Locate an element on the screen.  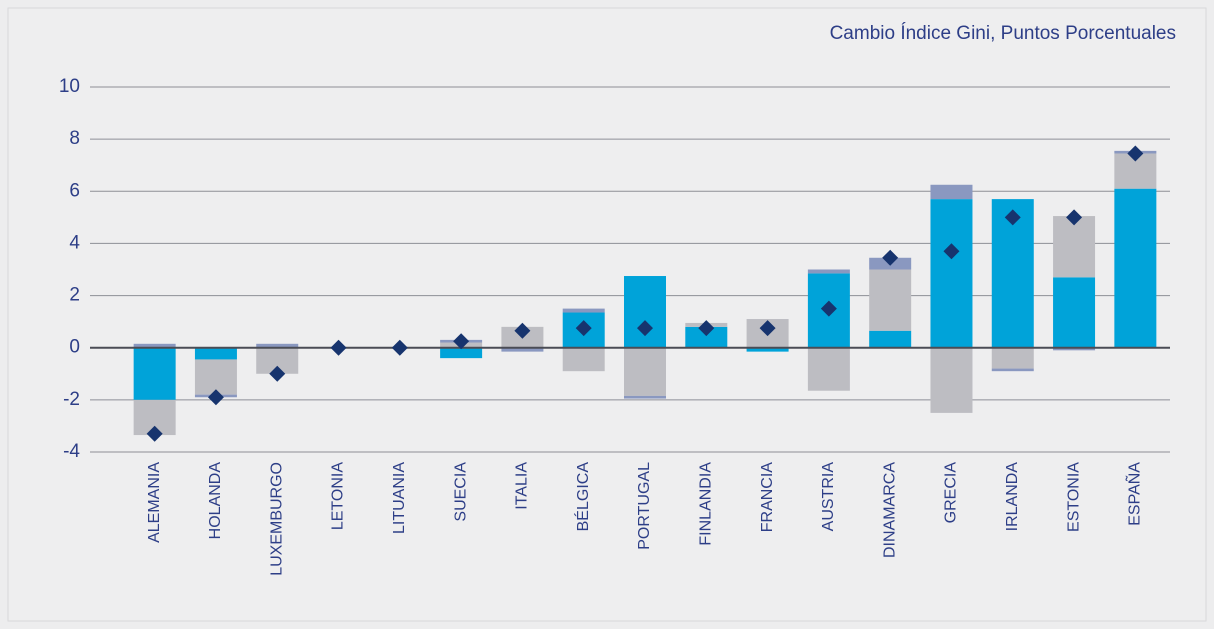
chart-title: Cambio Índice Gini, Puntos Porcentuales is located at coordinates (1003, 33).